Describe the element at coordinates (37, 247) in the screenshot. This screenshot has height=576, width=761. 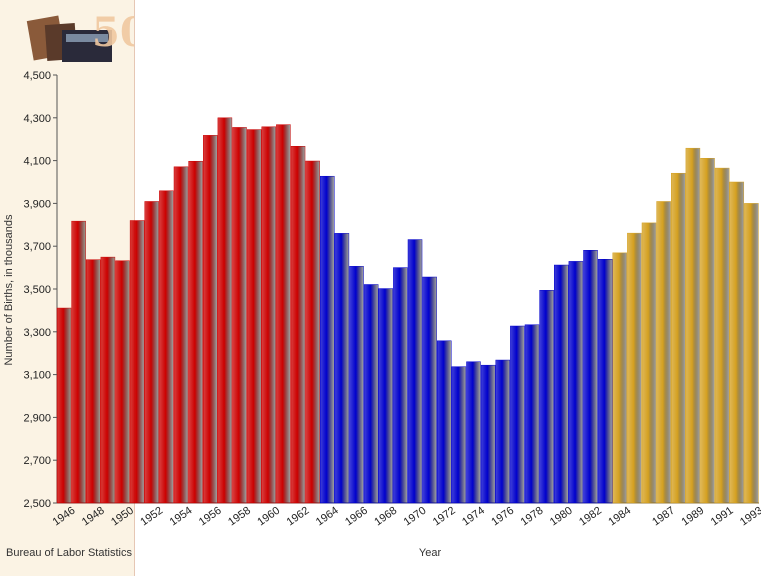
I see `y-tick-label: 3,700` at that location.